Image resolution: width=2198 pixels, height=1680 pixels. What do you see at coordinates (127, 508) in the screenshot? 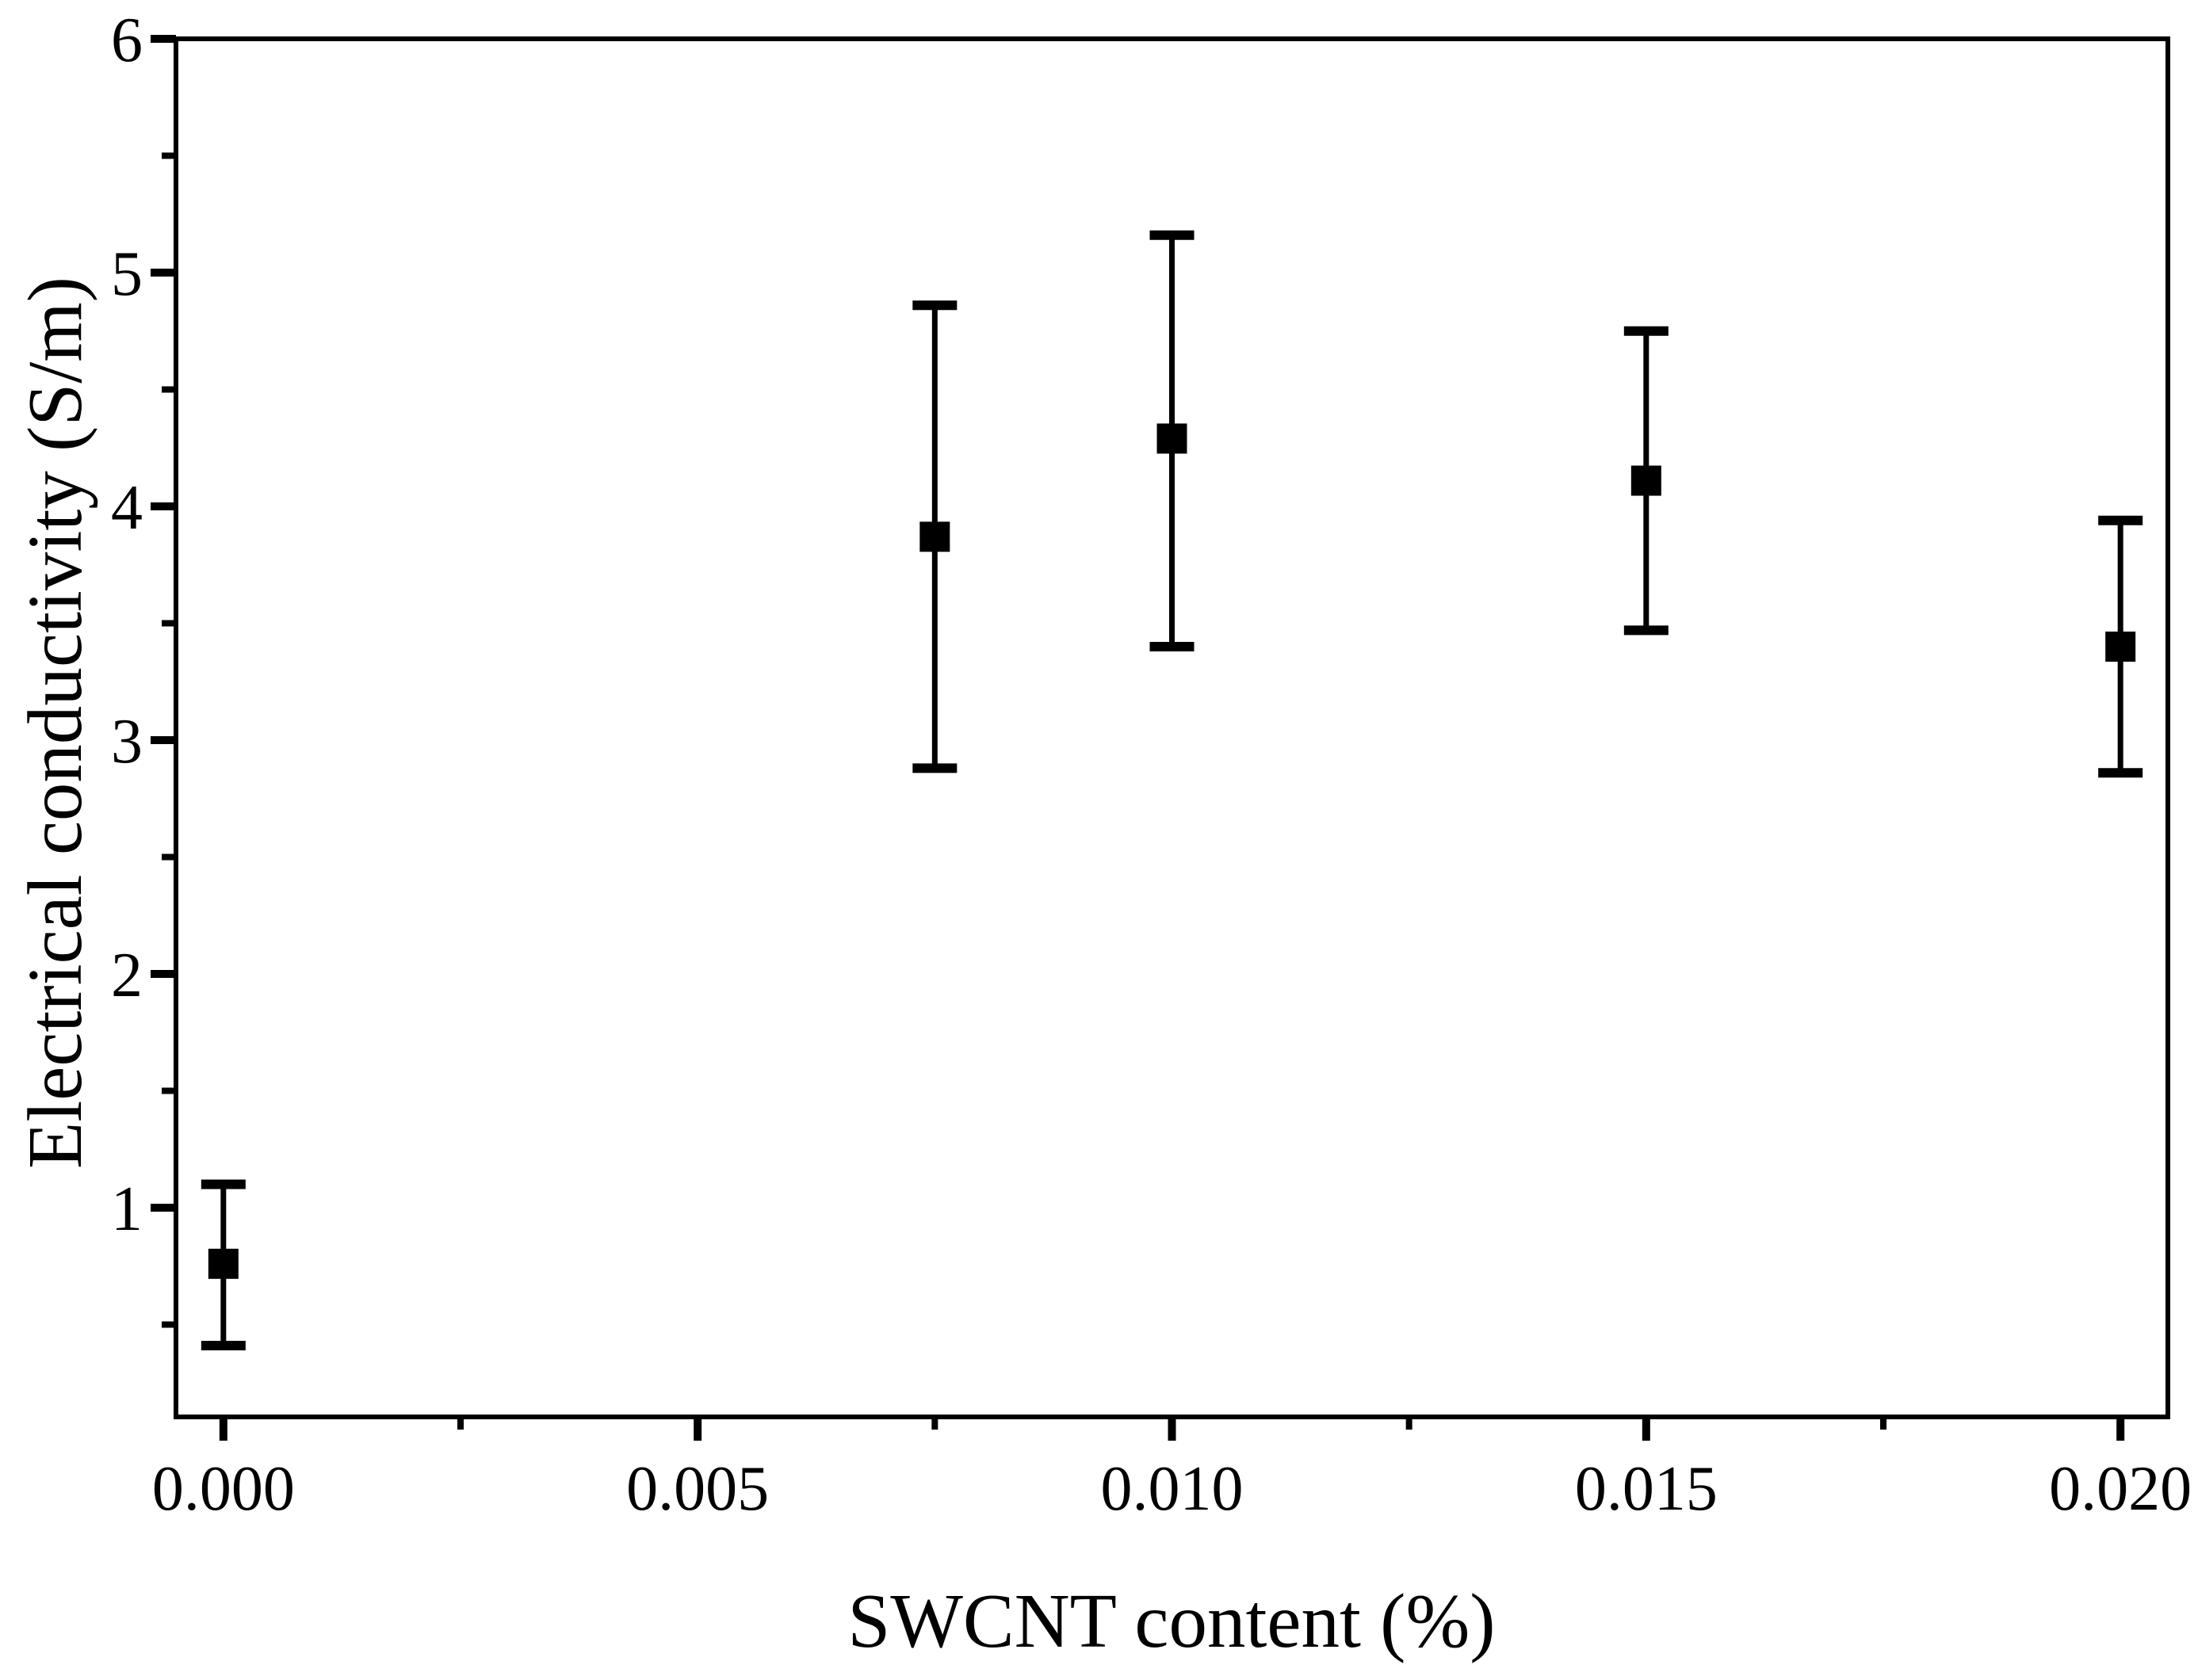
I see `y-tick-label: 4` at bounding box center [127, 508].